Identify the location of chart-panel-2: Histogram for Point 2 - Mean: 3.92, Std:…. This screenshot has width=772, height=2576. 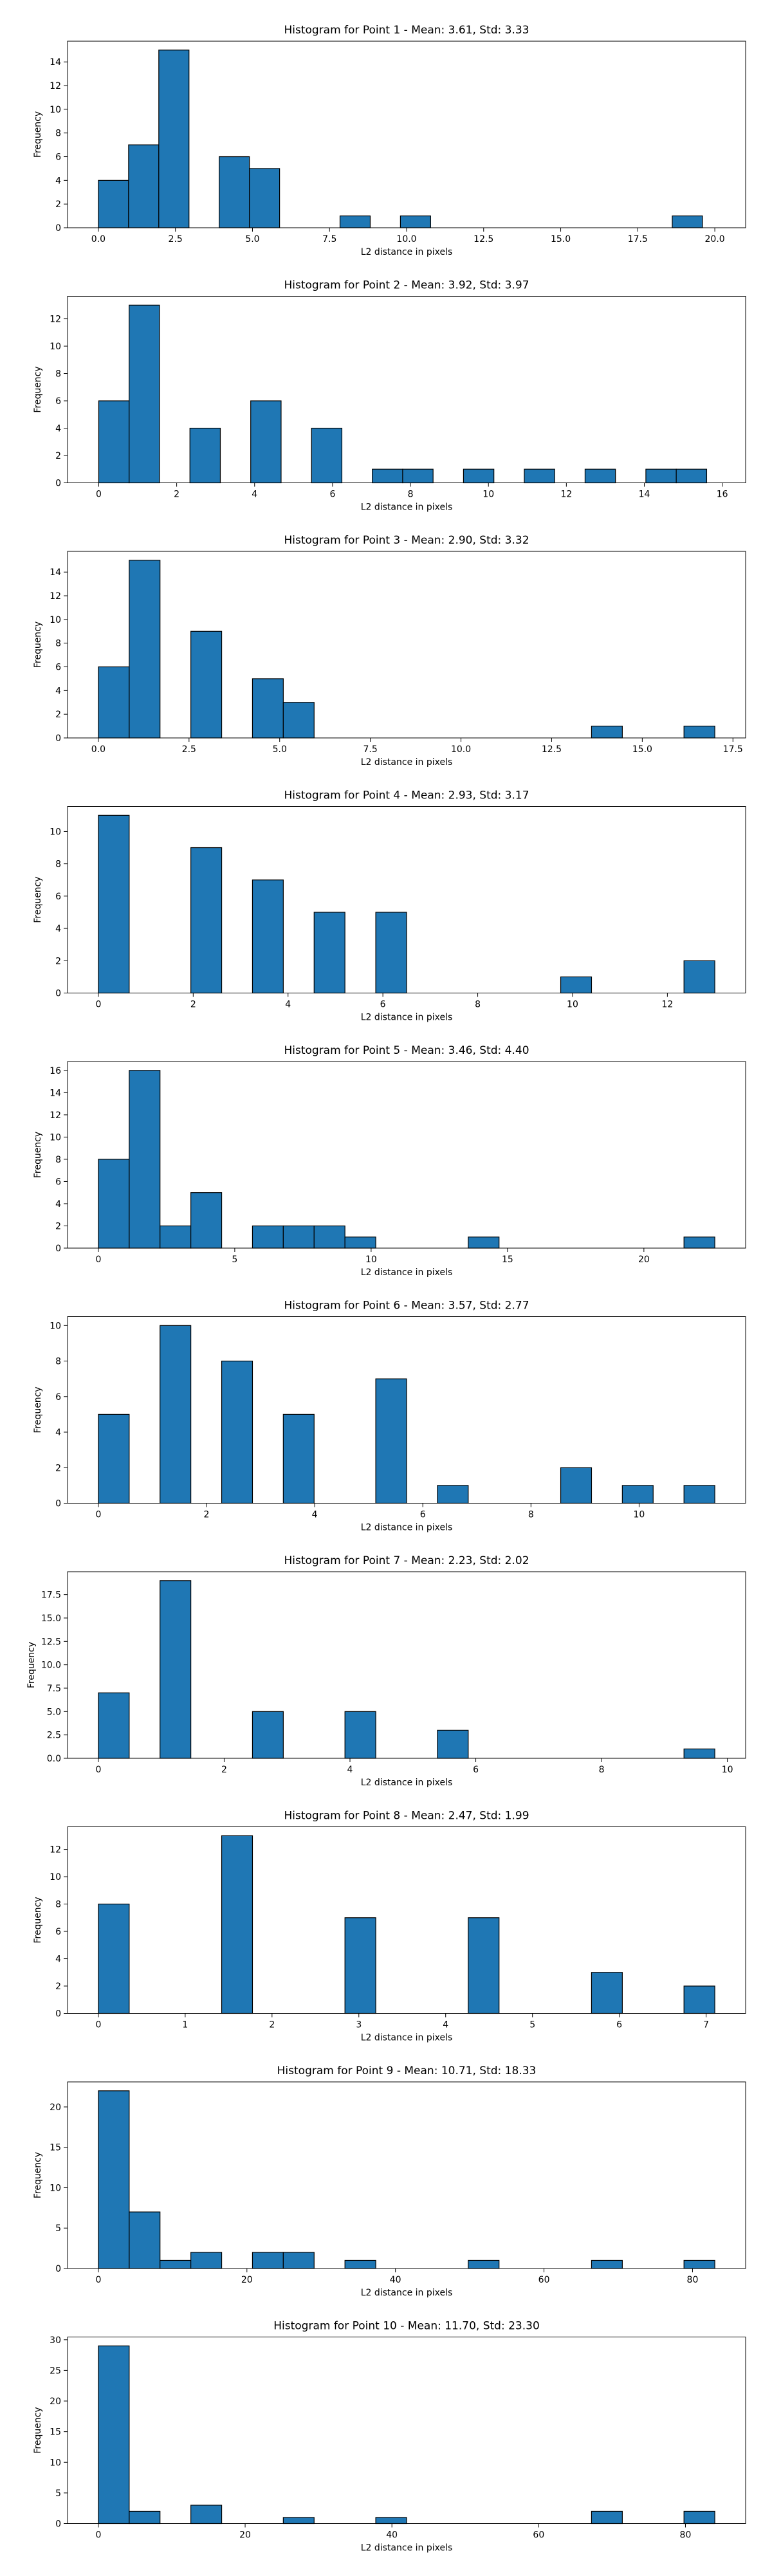
(389, 396).